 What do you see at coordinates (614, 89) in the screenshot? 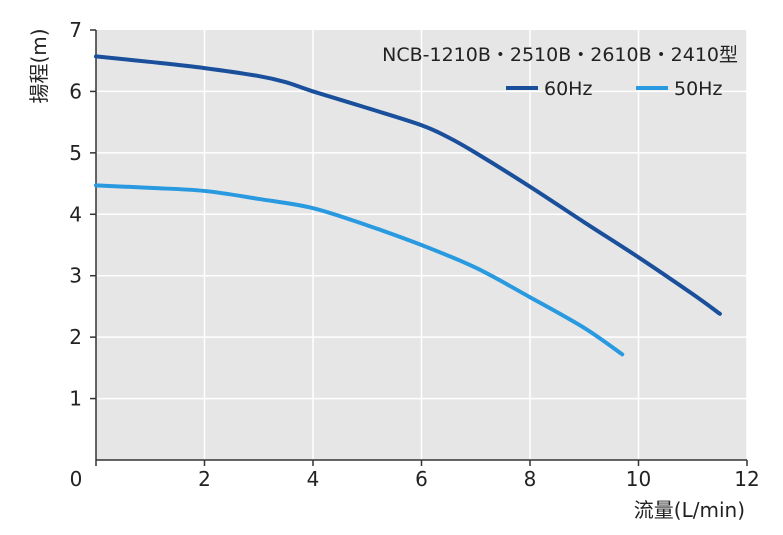
I see `legend: 60Hz 50Hz` at bounding box center [614, 89].